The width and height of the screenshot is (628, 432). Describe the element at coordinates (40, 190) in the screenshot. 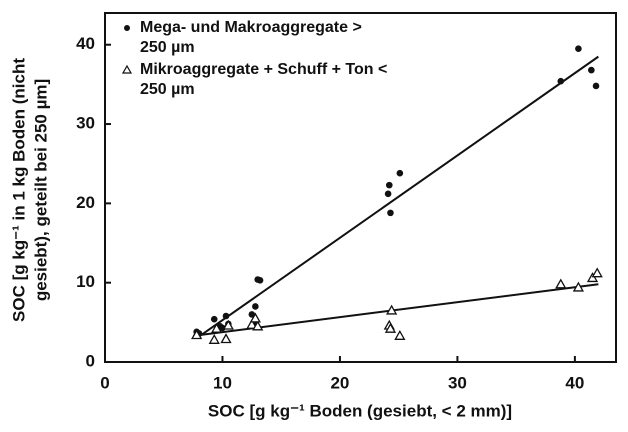

I see `y-axis-label: gesiebt), geteilt bei 250 µm]` at that location.